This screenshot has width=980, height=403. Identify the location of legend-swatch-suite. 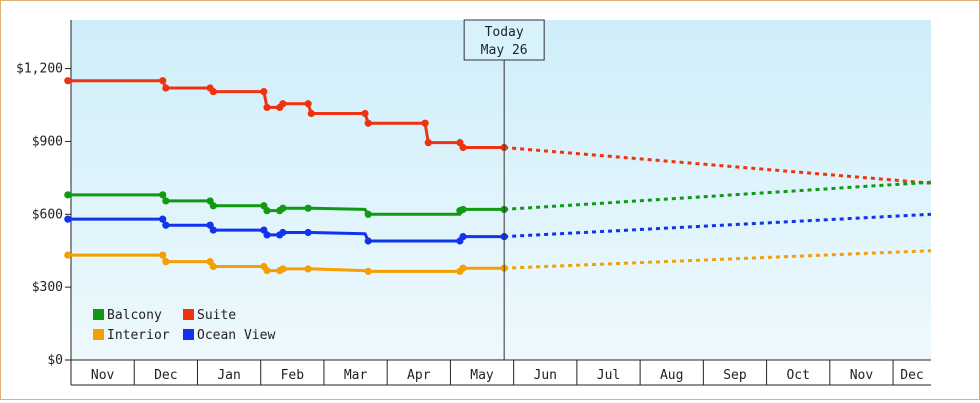
(188, 314).